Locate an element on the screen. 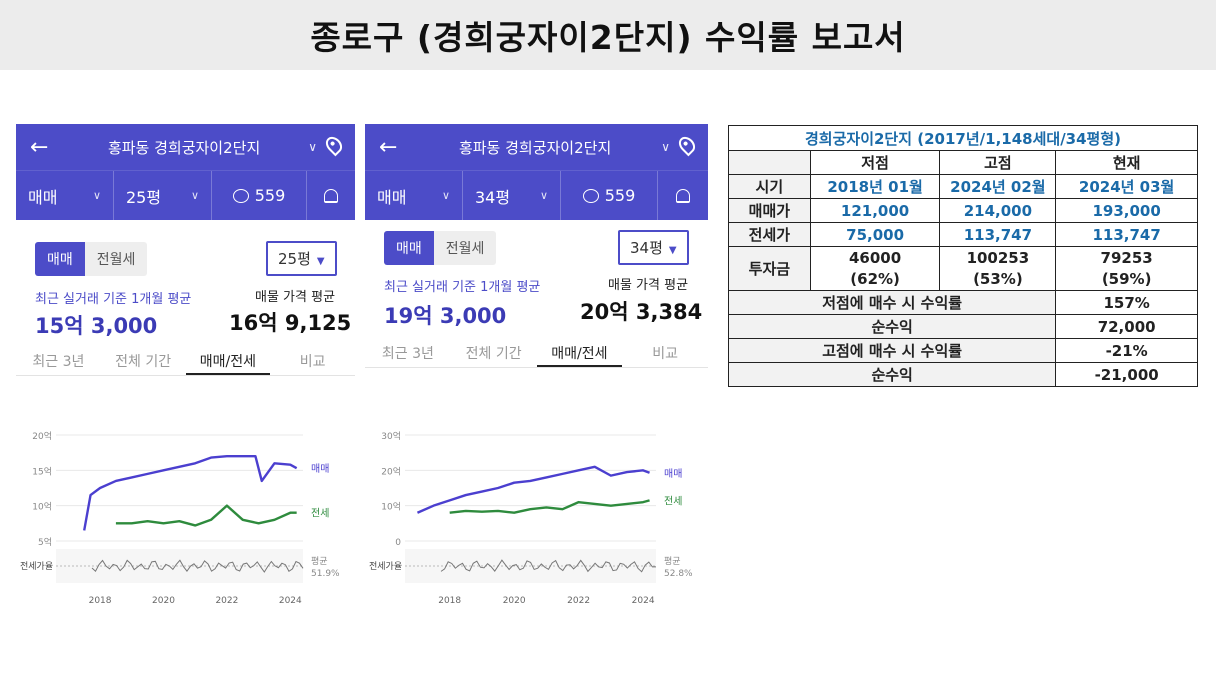 The image size is (1216, 684). app-header: ← 홍파동 경희궁자이2단지 ∨ 매매 ∨ 25평 ∨ 559 is located at coordinates (185, 172).